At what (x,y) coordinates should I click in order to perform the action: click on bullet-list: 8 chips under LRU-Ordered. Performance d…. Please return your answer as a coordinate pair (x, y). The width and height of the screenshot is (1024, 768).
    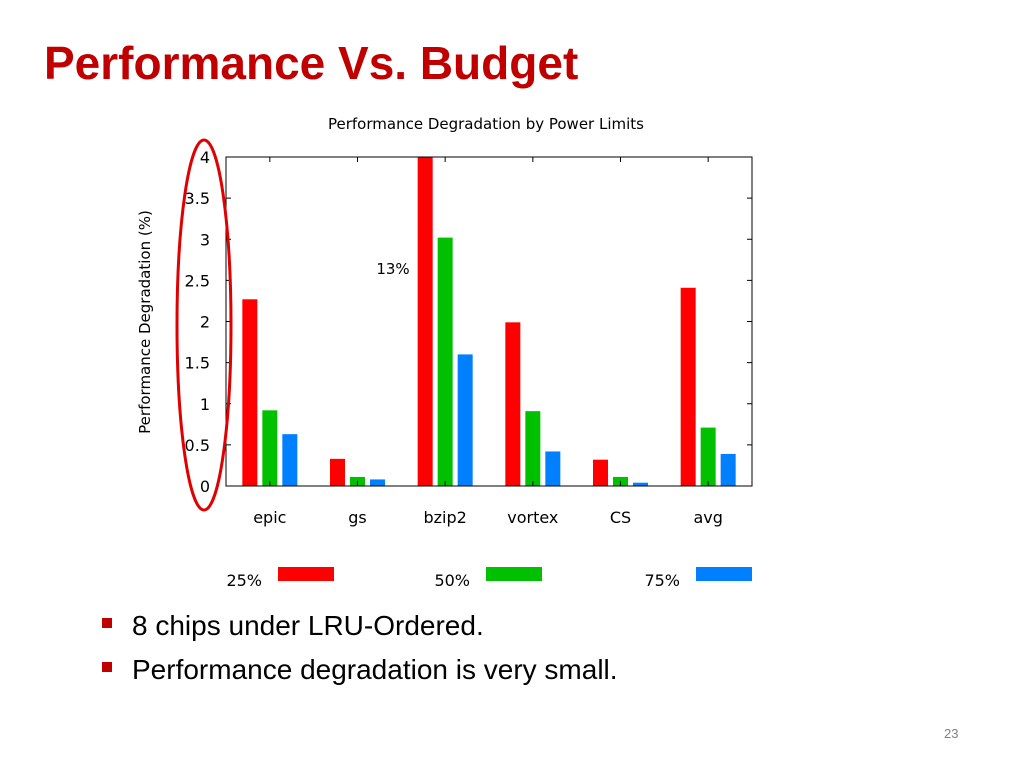
    Looking at the image, I should click on (359, 648).